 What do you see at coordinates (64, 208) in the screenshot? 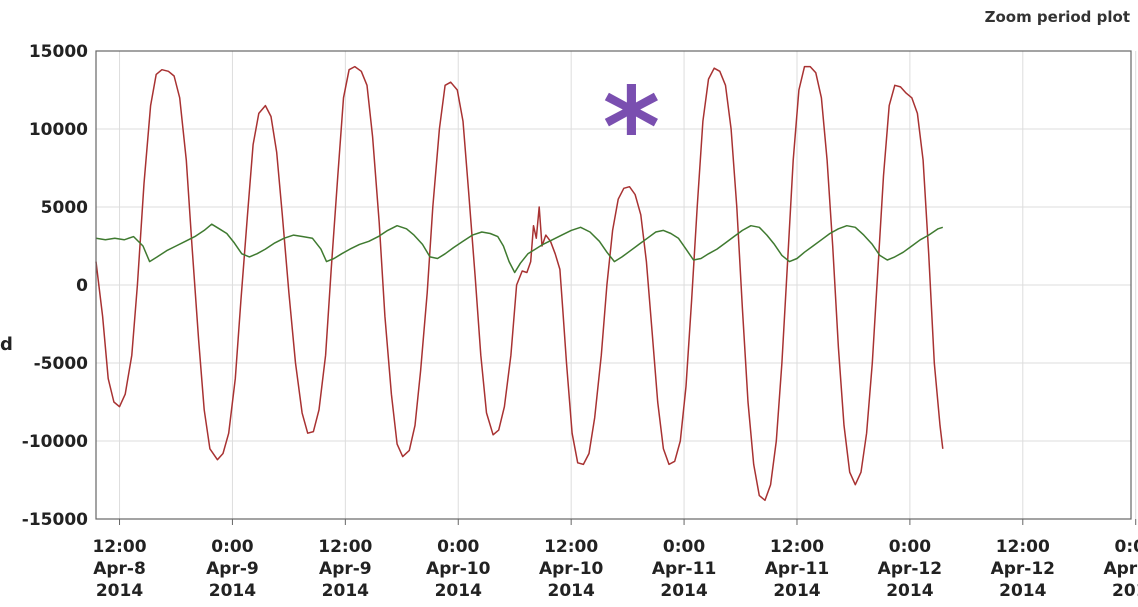
I see `y-tick-label: 5000` at bounding box center [64, 208].